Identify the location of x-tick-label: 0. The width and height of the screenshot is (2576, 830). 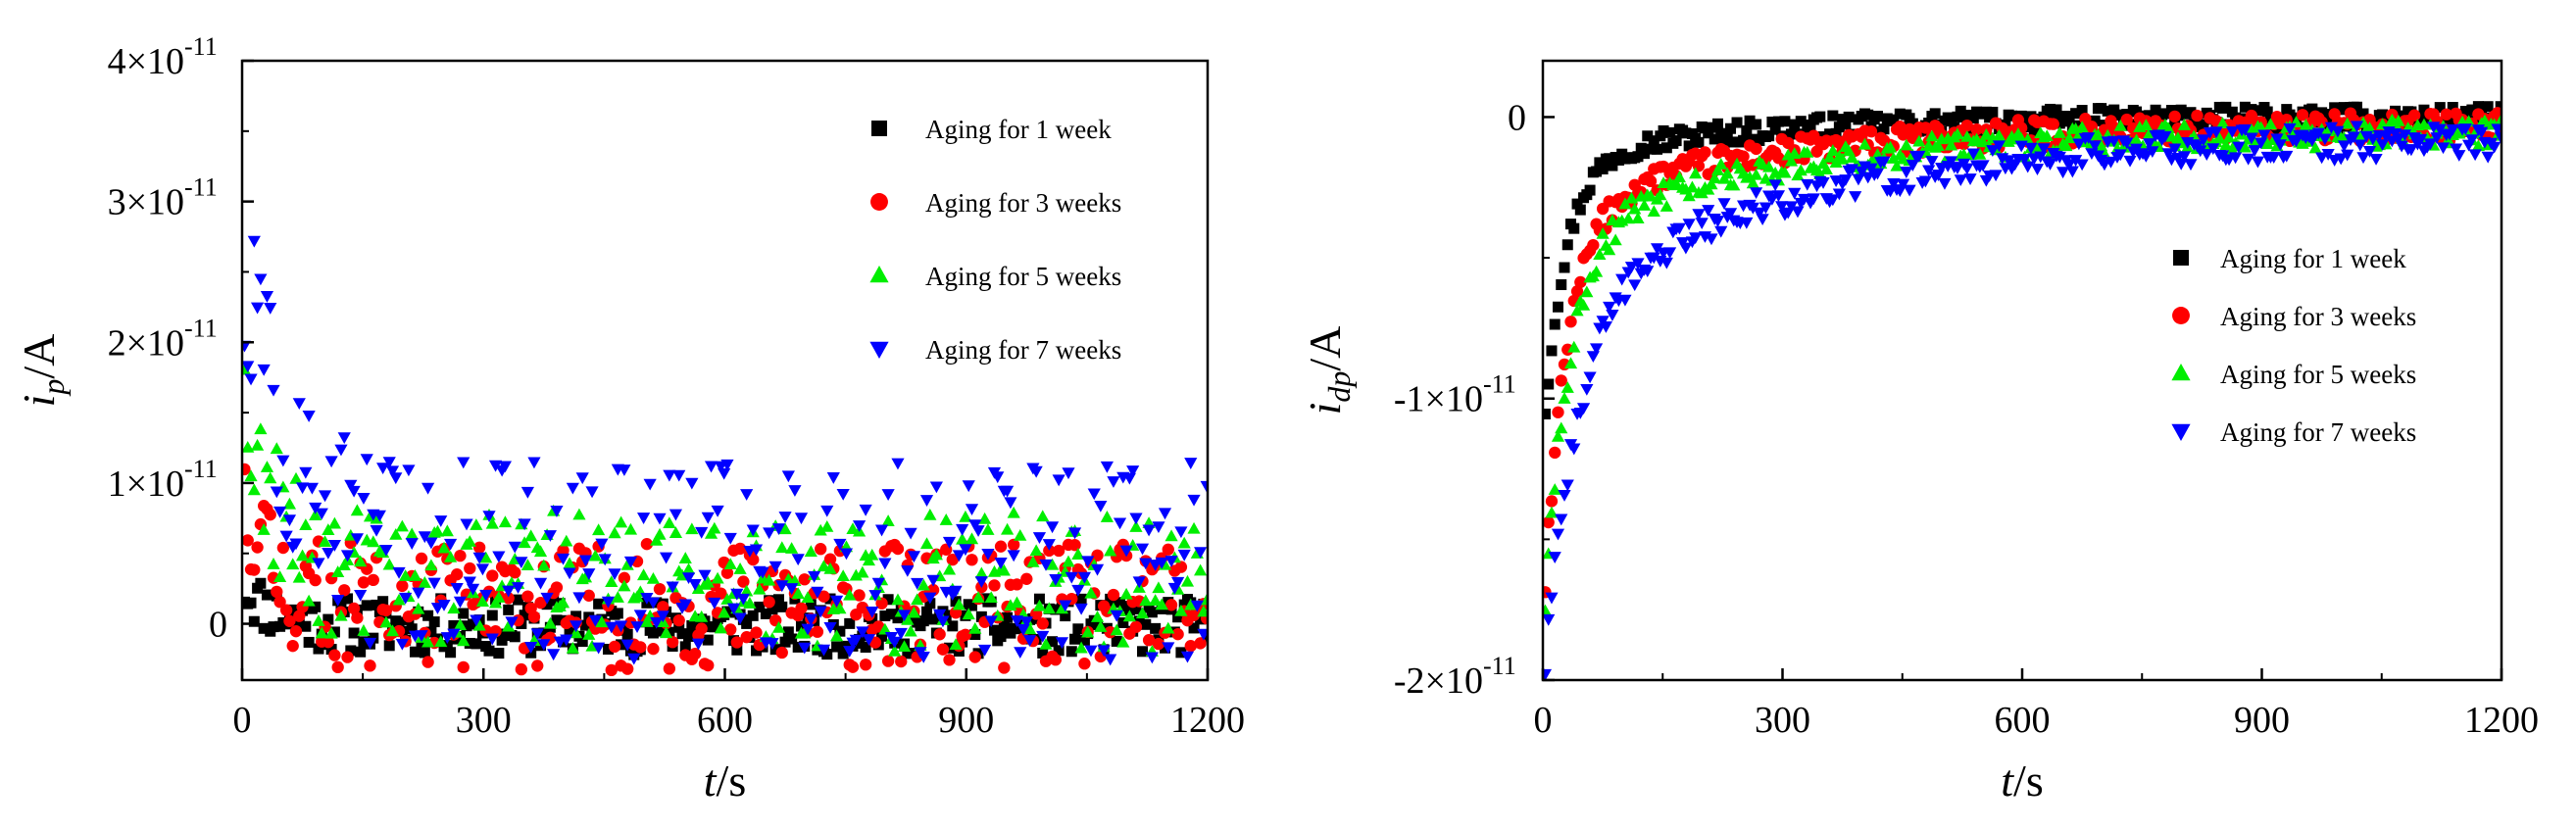
(242, 721).